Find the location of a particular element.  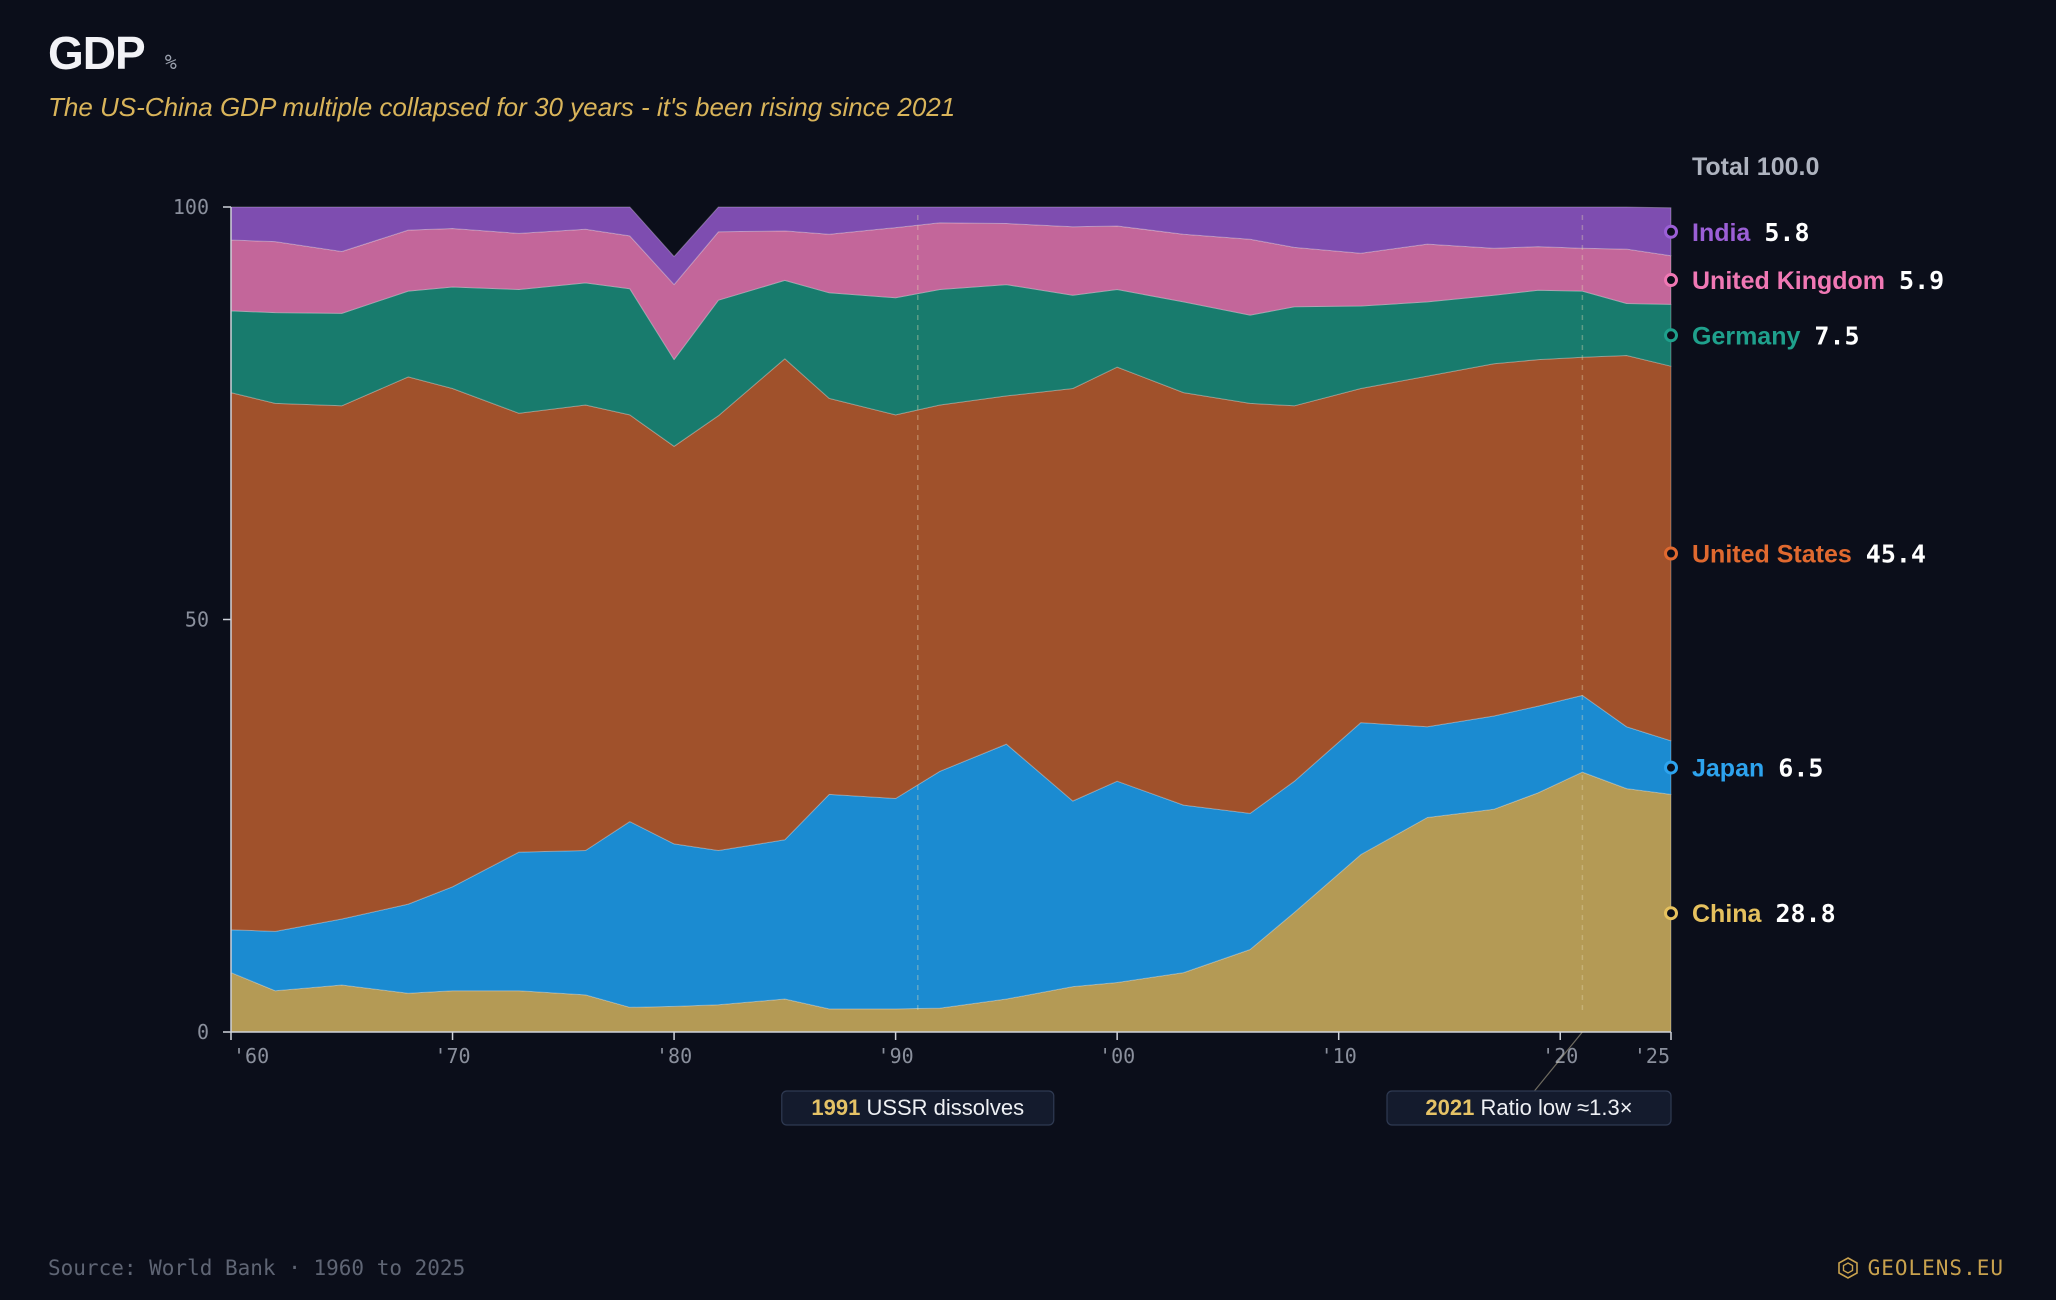

x-tick-label: '80 is located at coordinates (674, 1056).